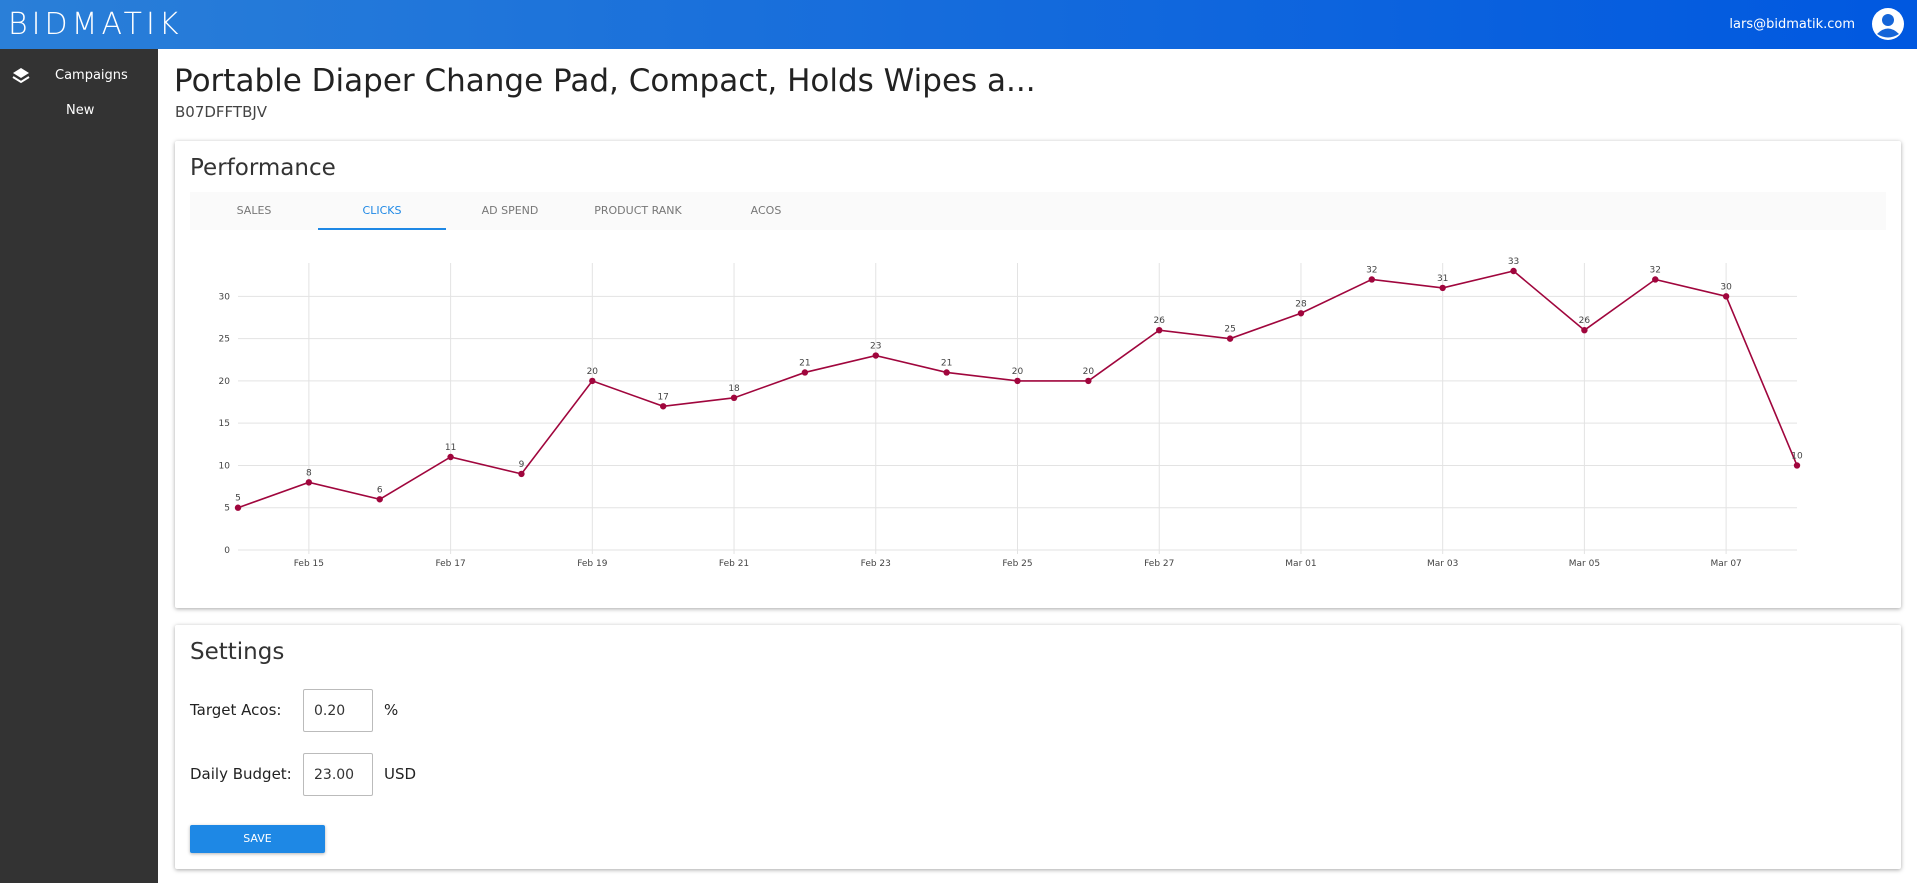 The image size is (1917, 883). What do you see at coordinates (734, 389) in the screenshot?
I see `data-label: 18` at bounding box center [734, 389].